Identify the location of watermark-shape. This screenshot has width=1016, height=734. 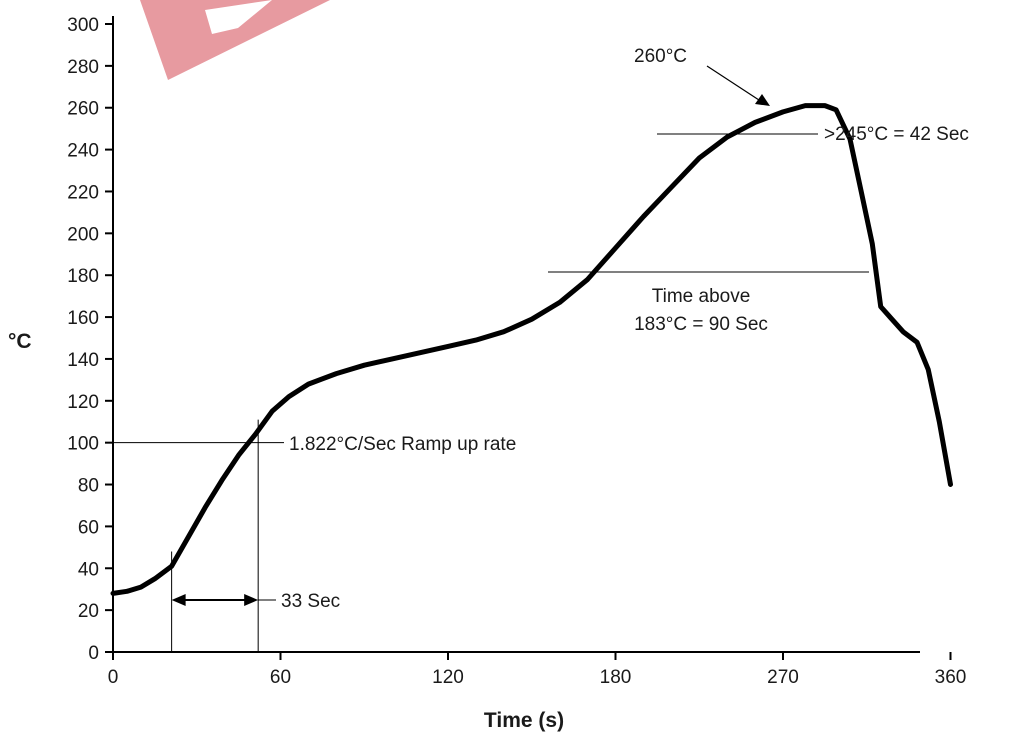
(235, 40).